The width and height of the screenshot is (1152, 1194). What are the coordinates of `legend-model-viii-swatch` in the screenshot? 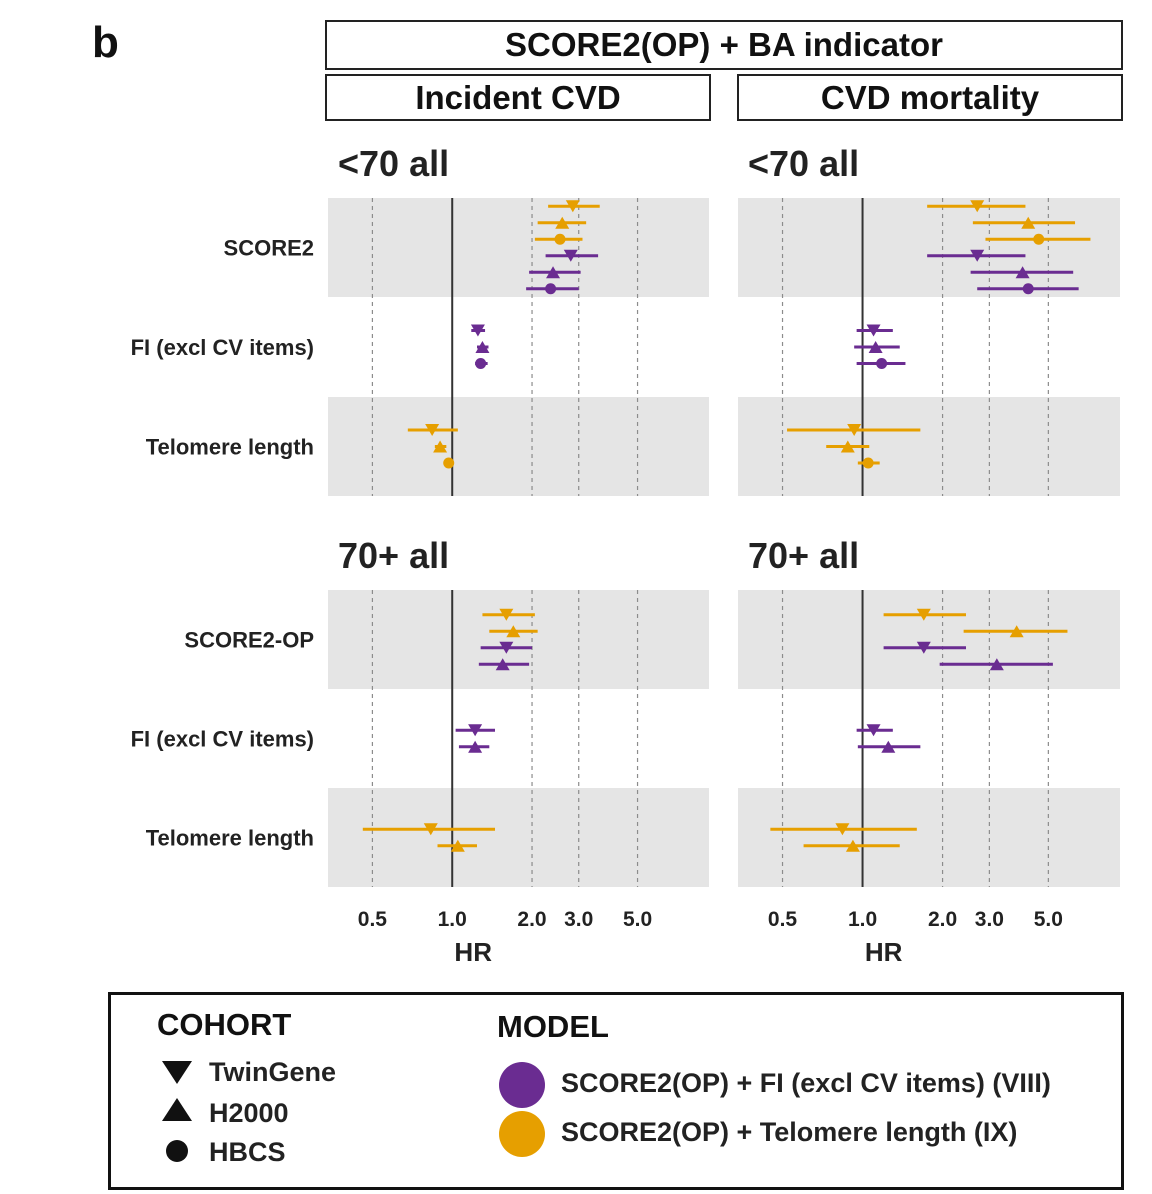 It's located at (522, 1085).